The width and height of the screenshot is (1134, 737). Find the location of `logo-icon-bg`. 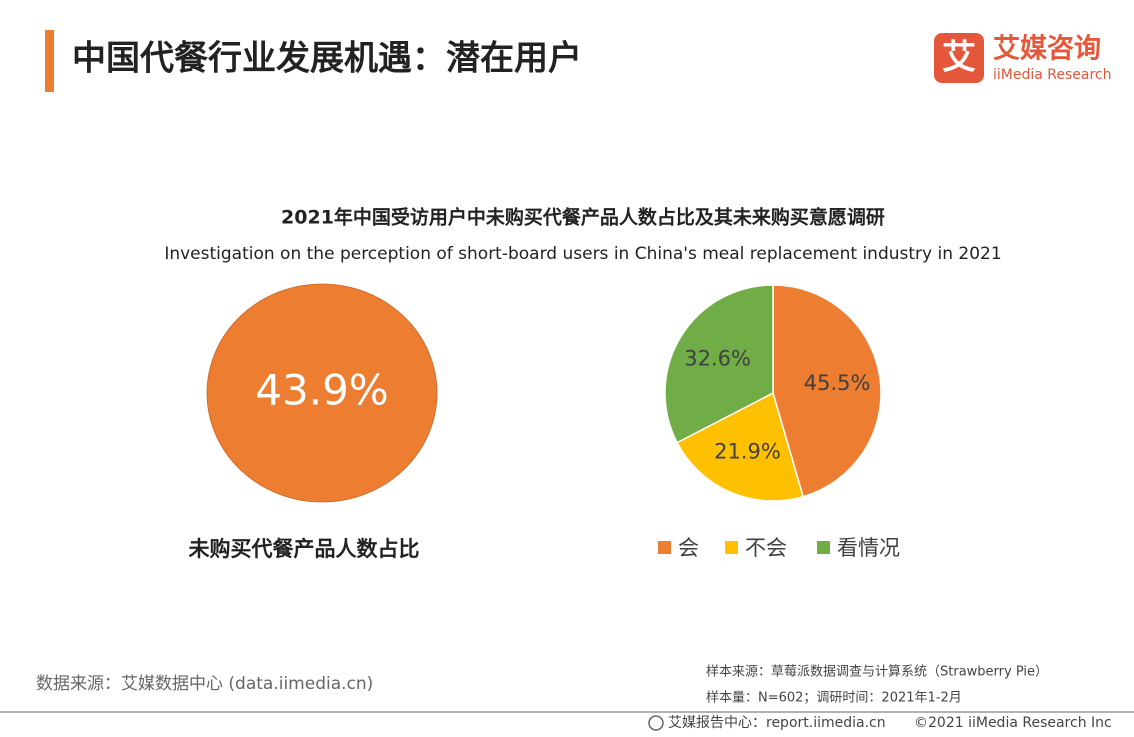

logo-icon-bg is located at coordinates (959, 58).